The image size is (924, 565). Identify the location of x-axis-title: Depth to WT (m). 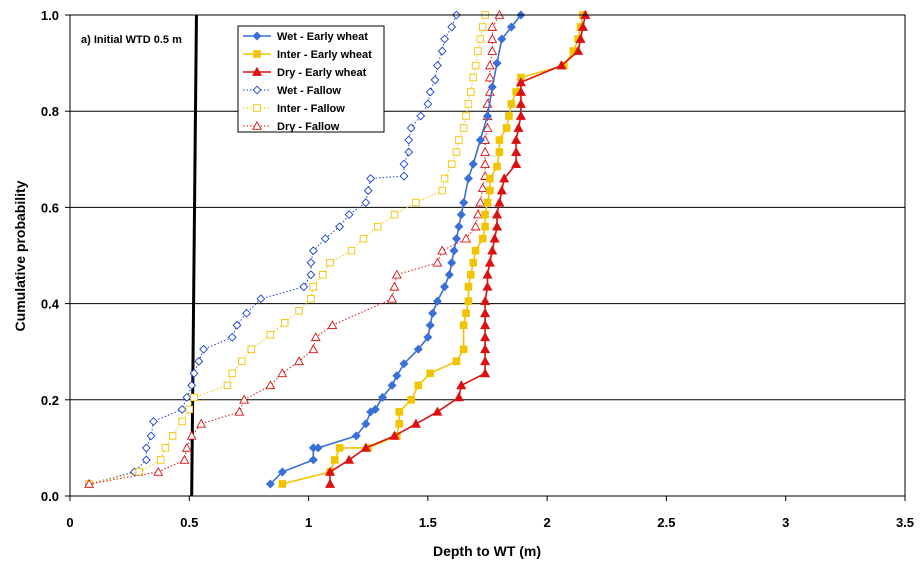
(487, 551).